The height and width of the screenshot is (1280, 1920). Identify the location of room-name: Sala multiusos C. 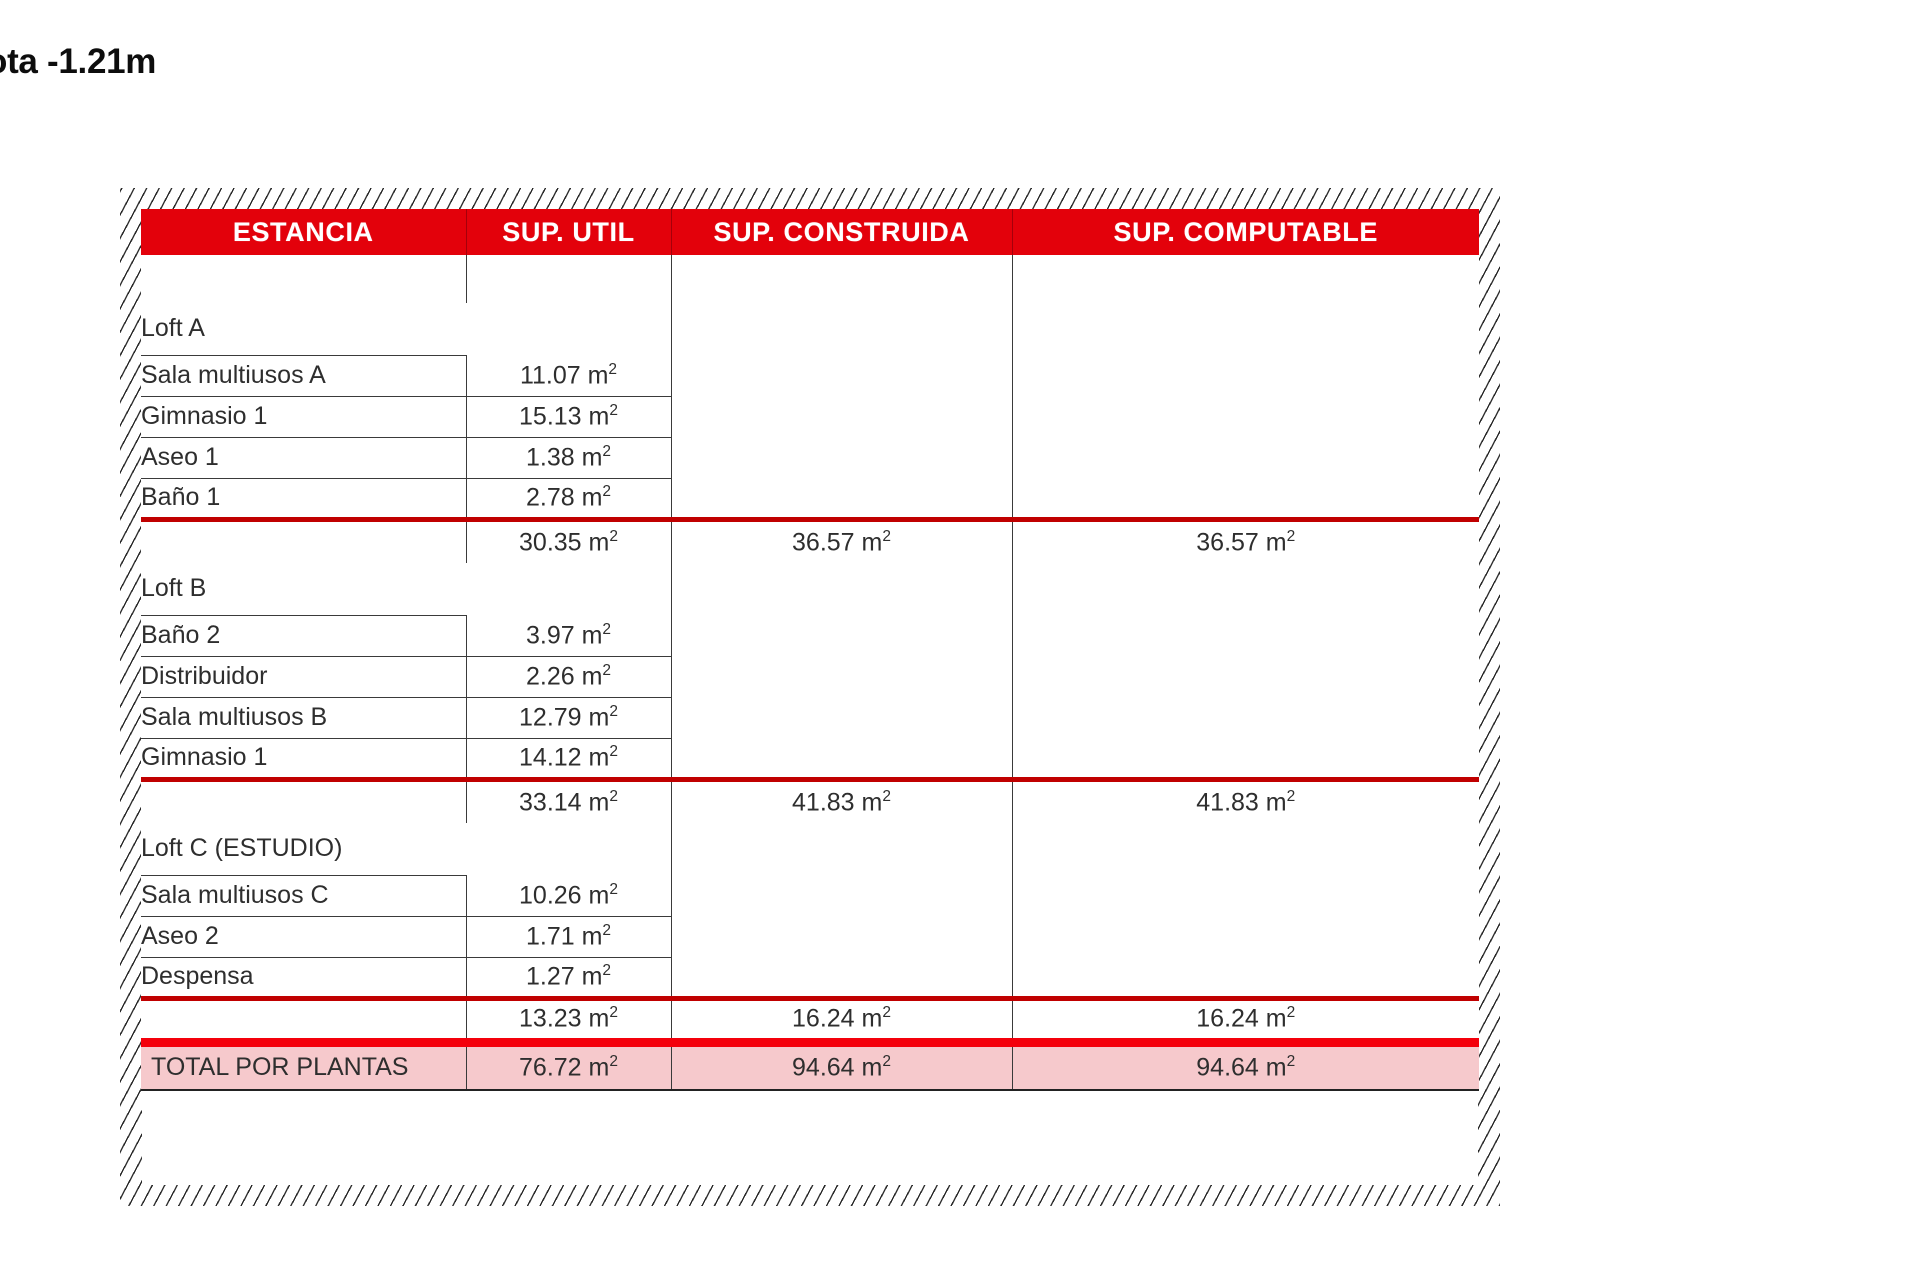
(304, 896).